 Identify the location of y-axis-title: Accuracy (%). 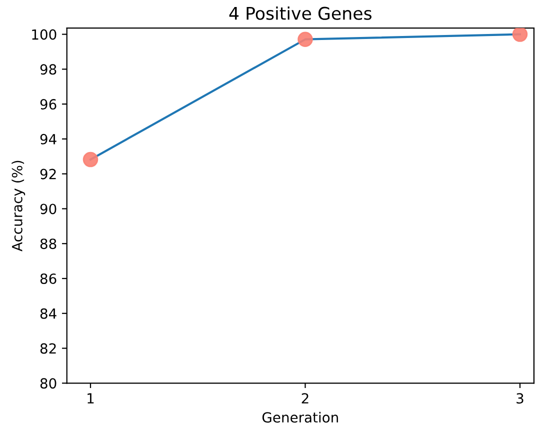
(19, 206).